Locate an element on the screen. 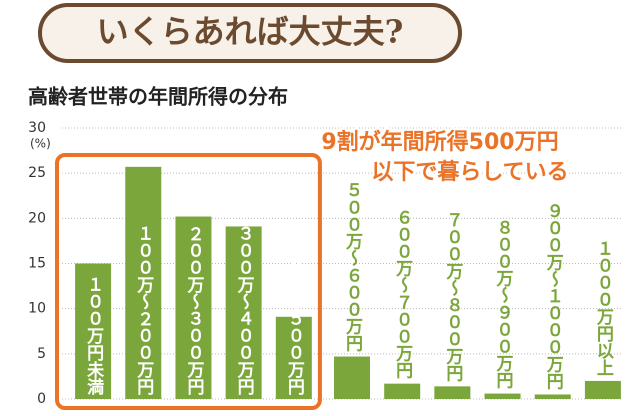  y-tick-label: 20 is located at coordinates (37, 218).